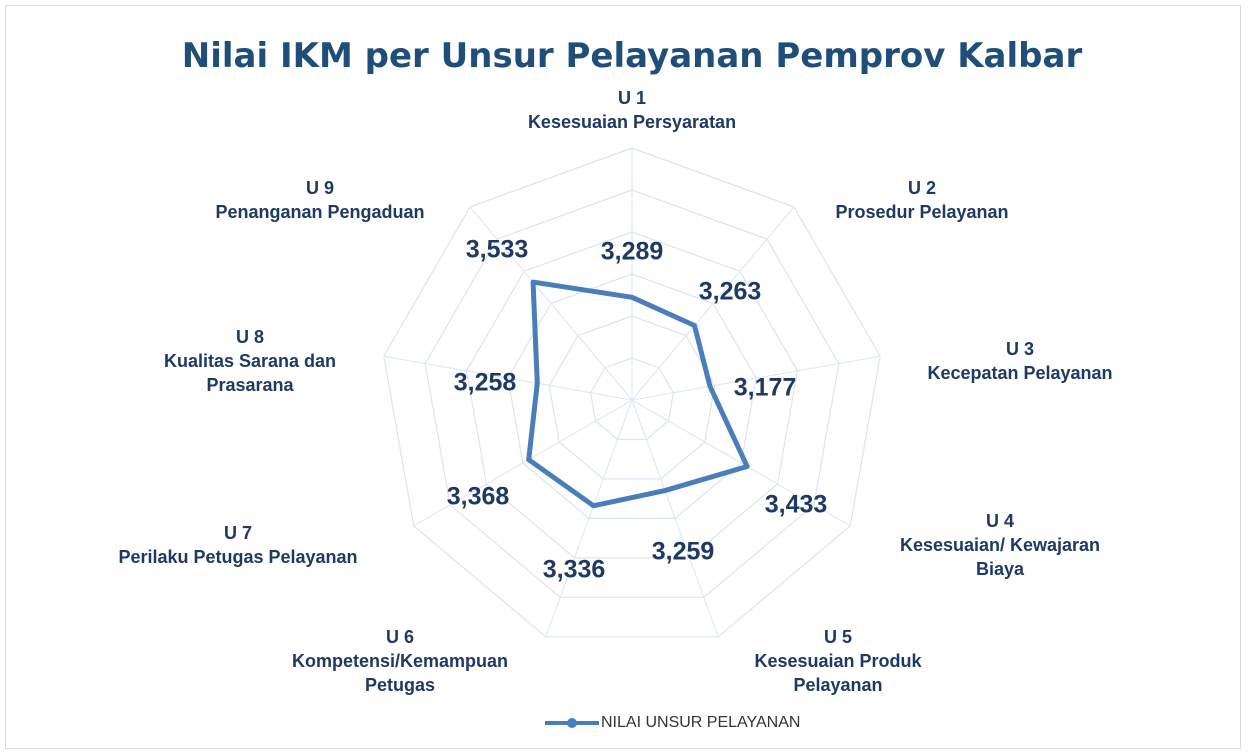  Describe the element at coordinates (574, 569) in the screenshot. I see `data-label: 3,336` at that location.